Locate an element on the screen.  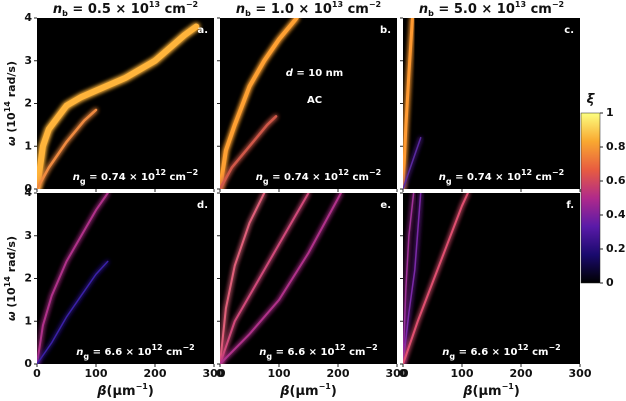
carrier-density: ng = 0.74 × 1012 cm−2 is located at coordinates (501, 177).